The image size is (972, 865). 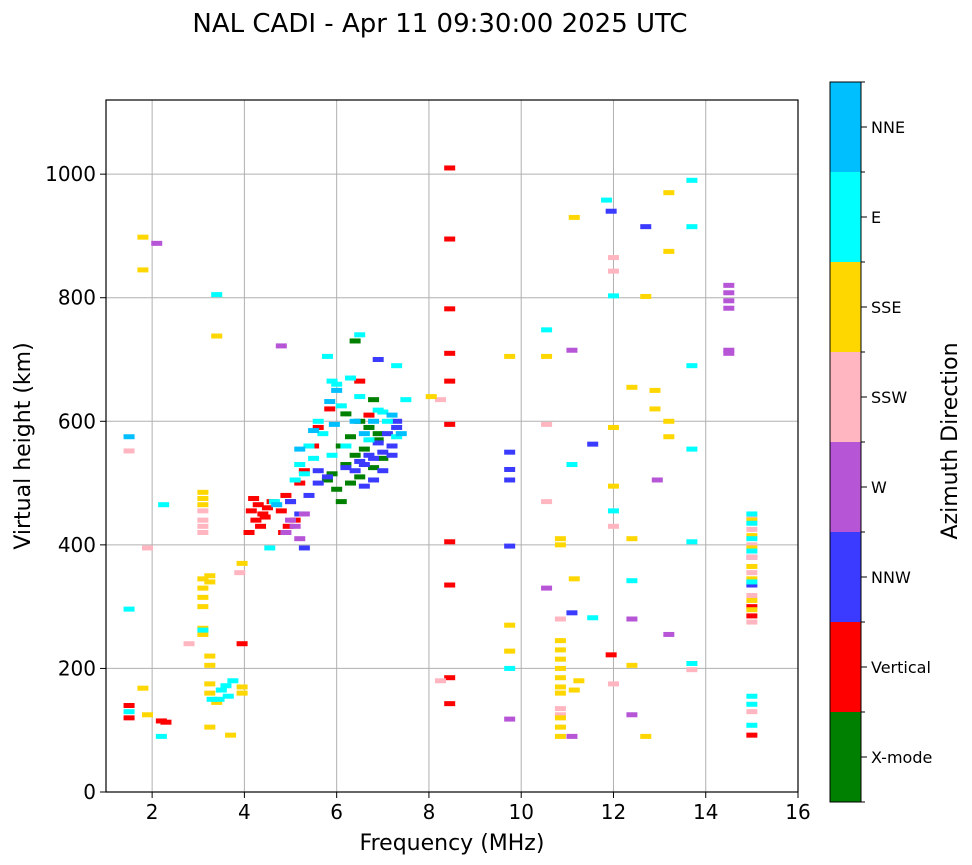 What do you see at coordinates (876, 217) in the screenshot?
I see `colorbar-tick-label: E` at bounding box center [876, 217].